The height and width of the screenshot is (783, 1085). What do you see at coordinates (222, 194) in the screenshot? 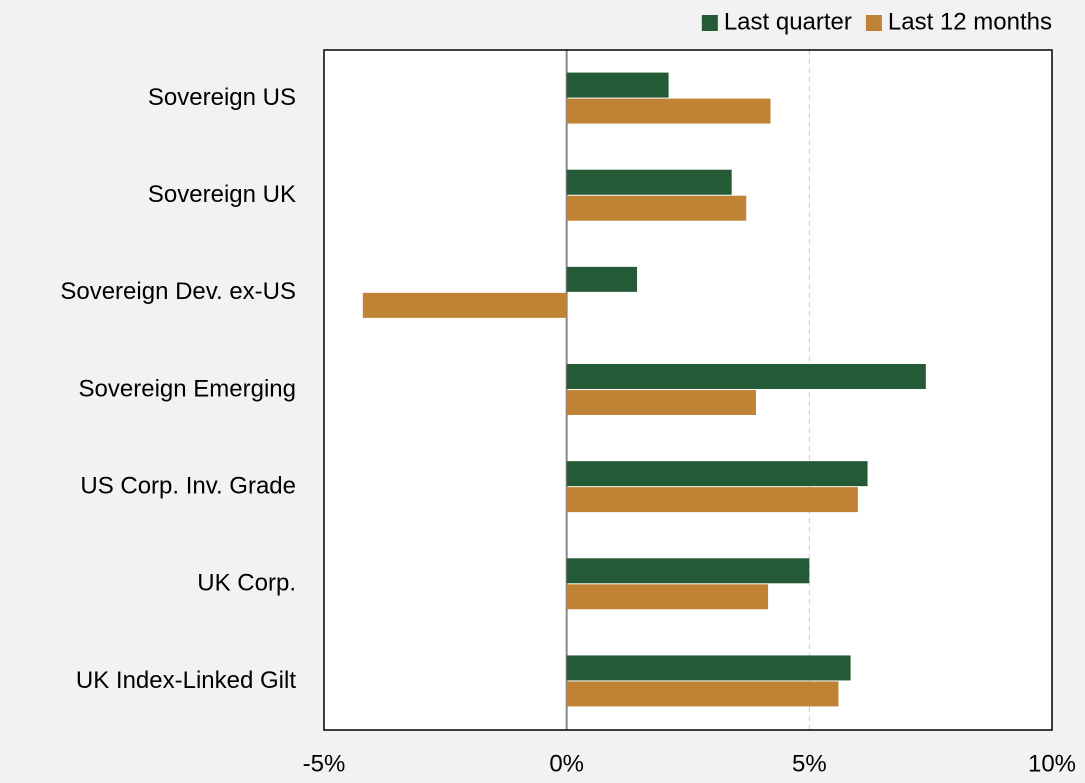
I see `y-tick-label: Sovereign UK` at bounding box center [222, 194].